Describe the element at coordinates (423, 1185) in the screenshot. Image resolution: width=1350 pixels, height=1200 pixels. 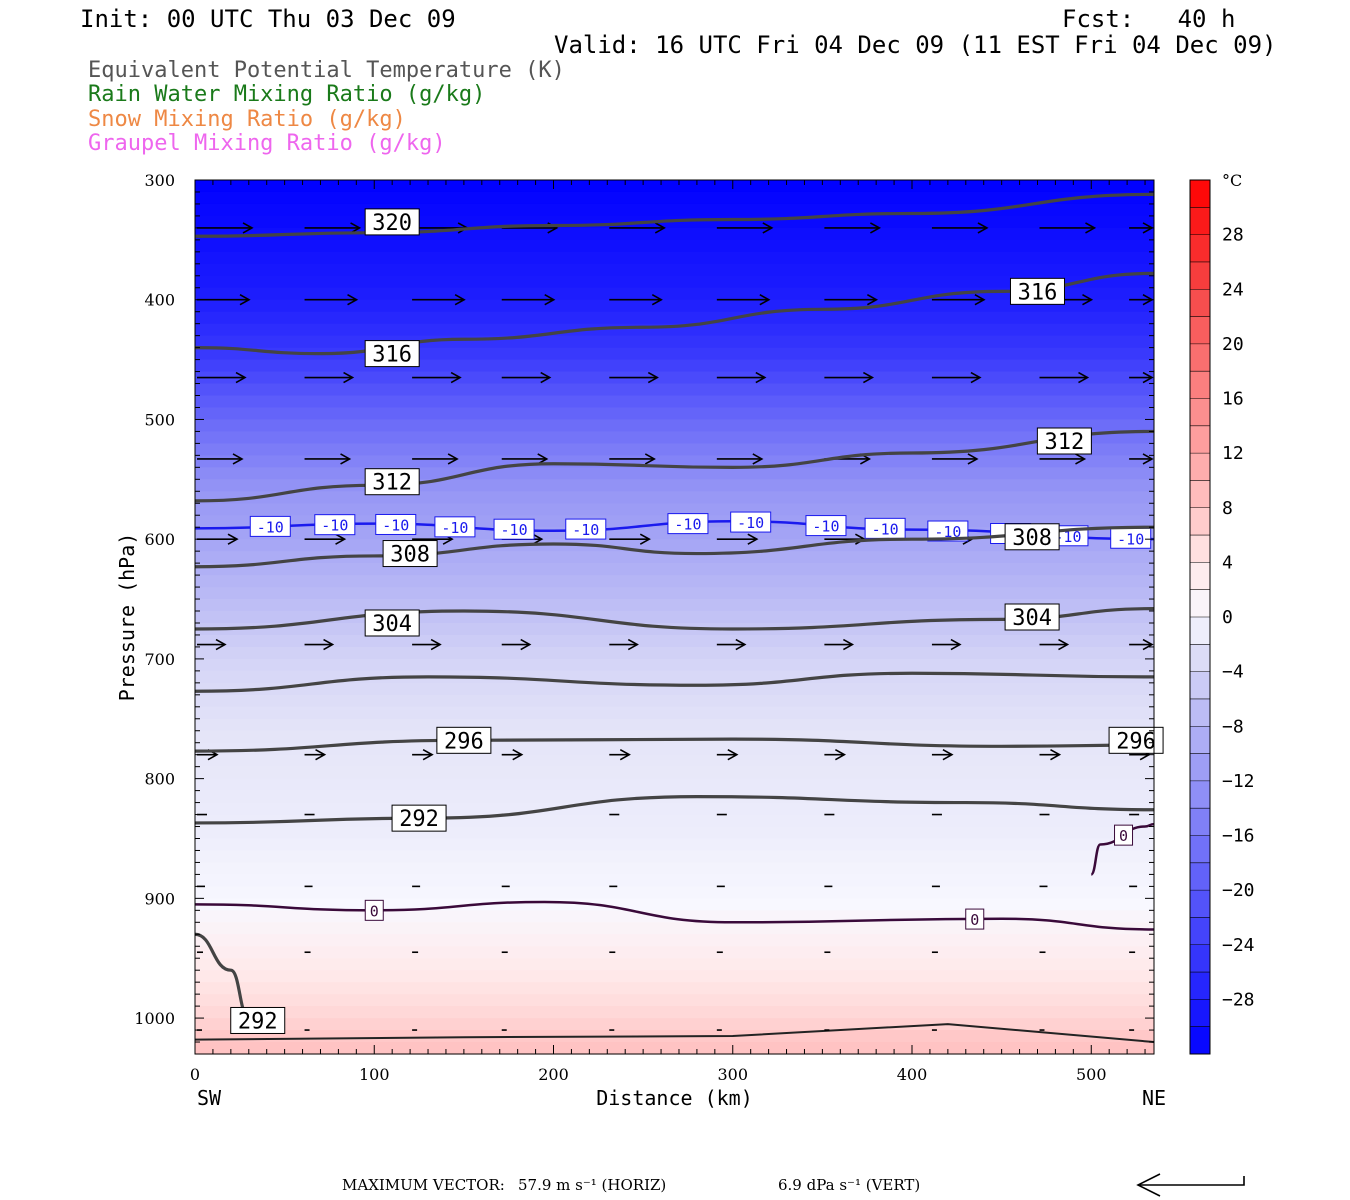
I see `max-vector-label: MAXIMUM VECTOR:` at that location.